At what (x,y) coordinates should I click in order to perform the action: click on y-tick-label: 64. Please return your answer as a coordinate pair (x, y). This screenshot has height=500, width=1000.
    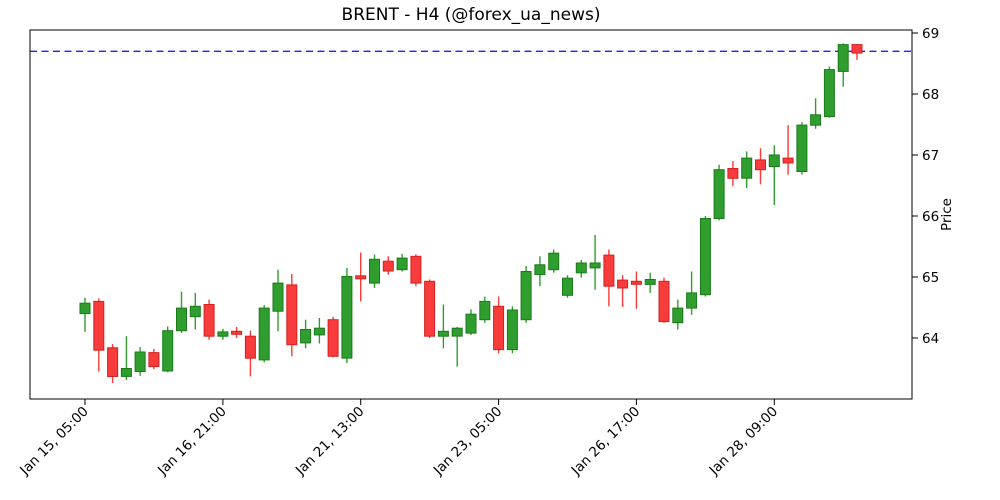
    Looking at the image, I should click on (930, 339).